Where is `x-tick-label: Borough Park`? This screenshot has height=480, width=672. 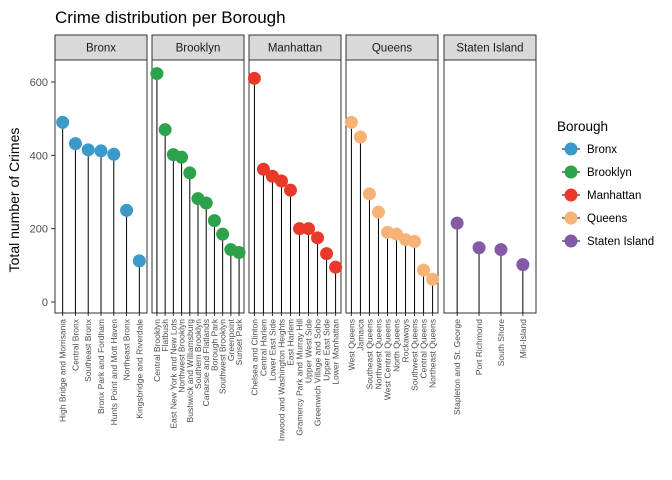 x-tick-label: Borough Park is located at coordinates (214, 344).